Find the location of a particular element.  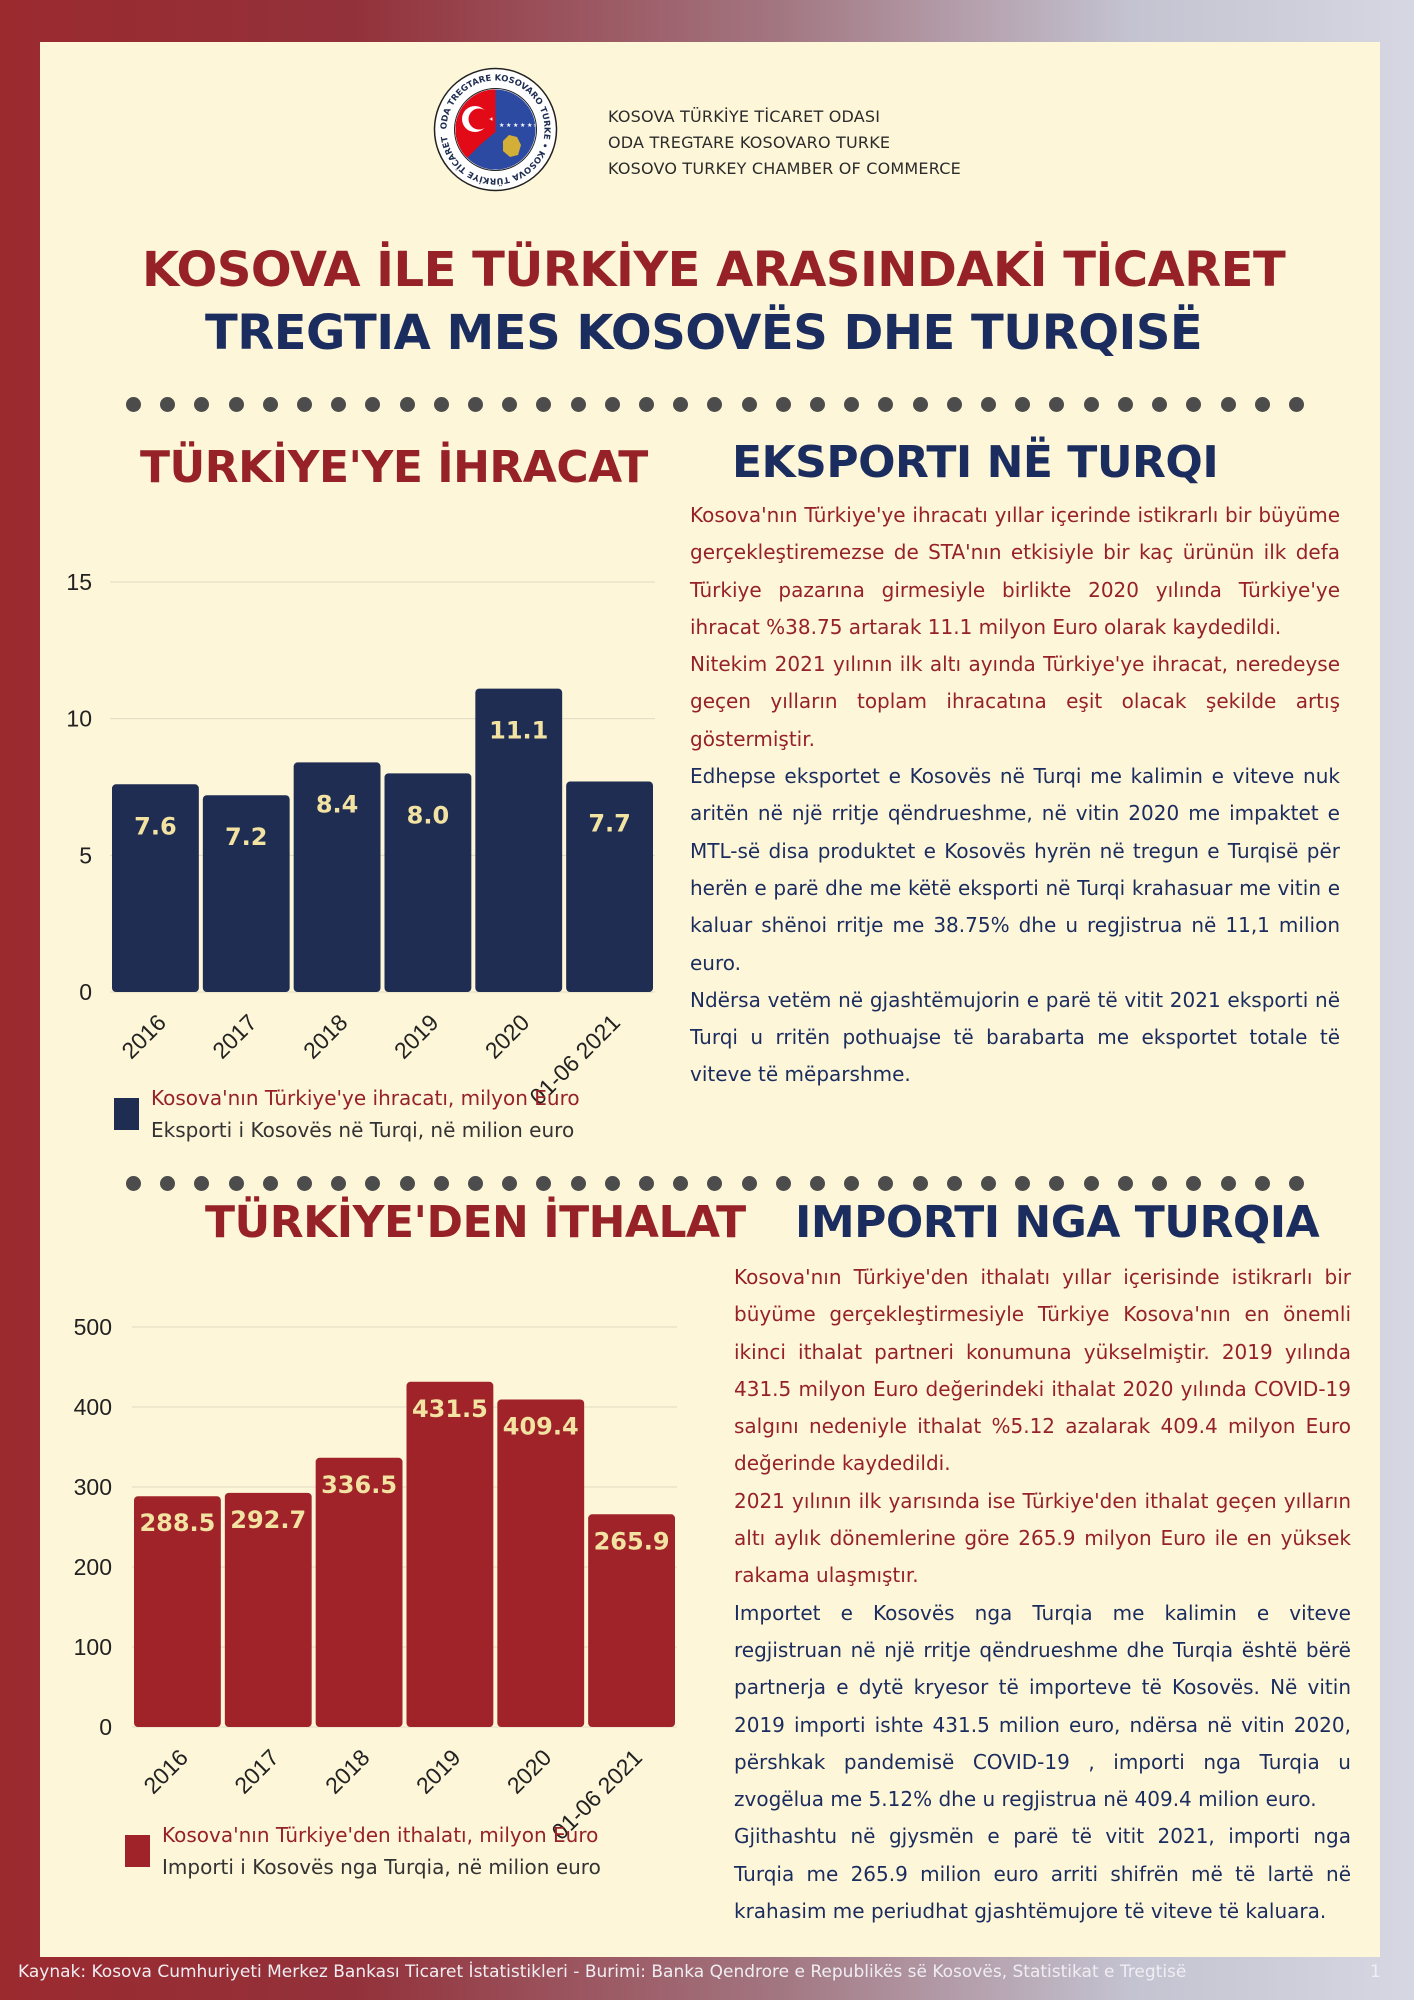

y-tick-label: 100 is located at coordinates (93, 1647).